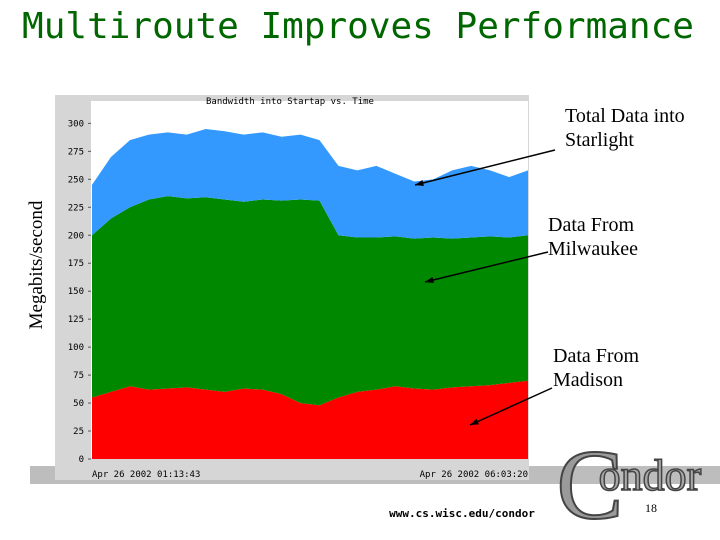 Image resolution: width=720 pixels, height=540 pixels. Describe the element at coordinates (76, 124) in the screenshot. I see `y-tick-label: 300` at that location.